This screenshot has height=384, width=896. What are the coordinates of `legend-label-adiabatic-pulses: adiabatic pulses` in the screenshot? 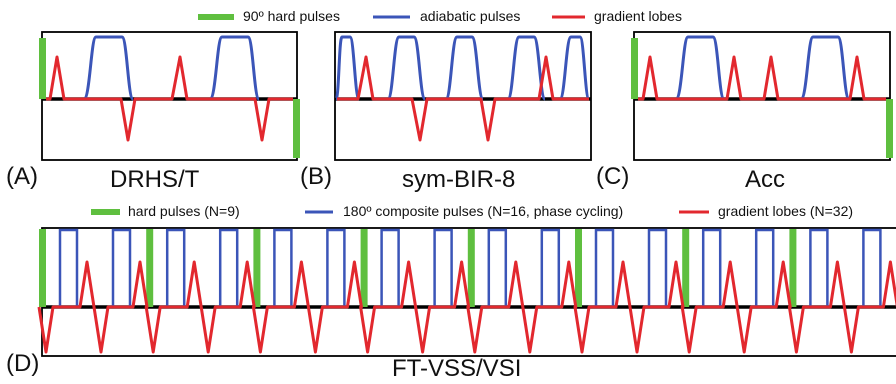 It's located at (470, 16).